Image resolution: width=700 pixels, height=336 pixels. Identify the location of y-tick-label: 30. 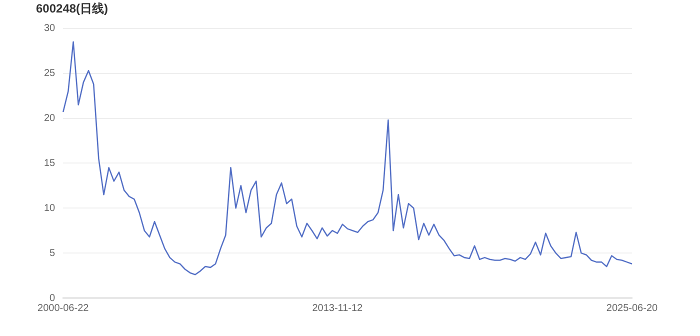
(50, 28).